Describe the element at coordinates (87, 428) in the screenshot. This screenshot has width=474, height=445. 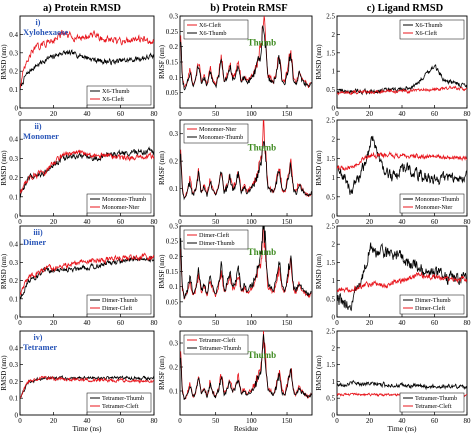
I see `x-axis-label: Time (ns)` at that location.